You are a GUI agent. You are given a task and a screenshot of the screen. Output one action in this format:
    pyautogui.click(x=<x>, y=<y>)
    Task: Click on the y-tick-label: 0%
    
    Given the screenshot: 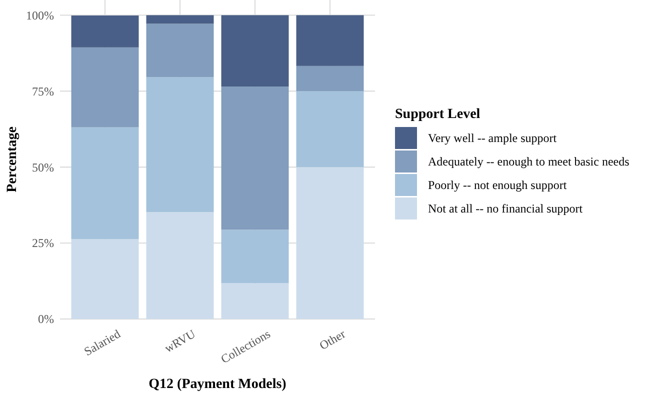 What is the action you would take?
    pyautogui.click(x=46, y=319)
    